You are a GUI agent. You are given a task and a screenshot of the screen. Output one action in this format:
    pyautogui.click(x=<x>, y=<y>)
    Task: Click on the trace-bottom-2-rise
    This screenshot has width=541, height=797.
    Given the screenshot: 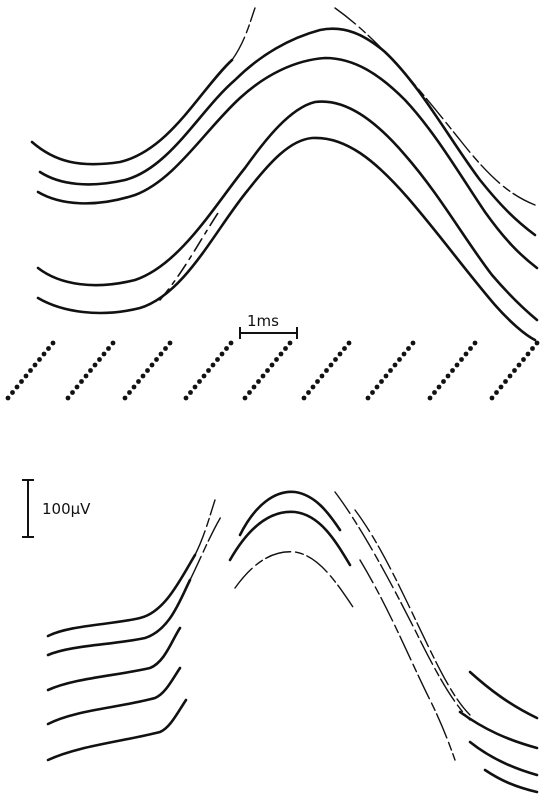 What is the action you would take?
    pyautogui.click(x=206, y=547)
    